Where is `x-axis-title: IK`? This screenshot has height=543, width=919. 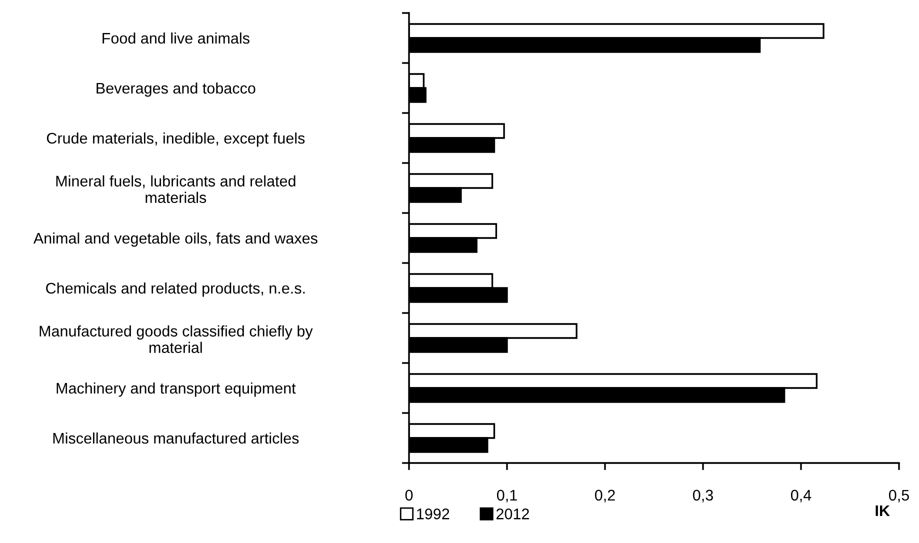 x-axis-title: IK is located at coordinates (883, 510).